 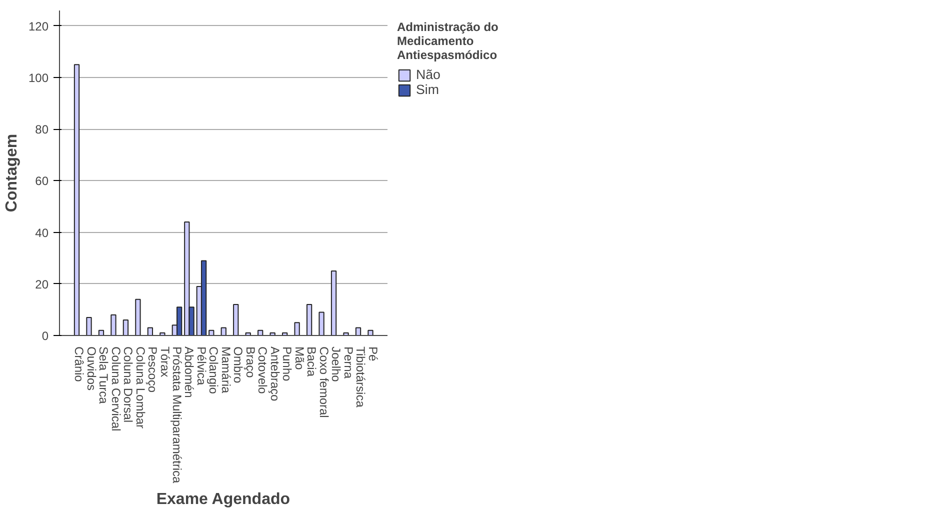 I want to click on y-tick-label: 40, so click(x=42, y=233).